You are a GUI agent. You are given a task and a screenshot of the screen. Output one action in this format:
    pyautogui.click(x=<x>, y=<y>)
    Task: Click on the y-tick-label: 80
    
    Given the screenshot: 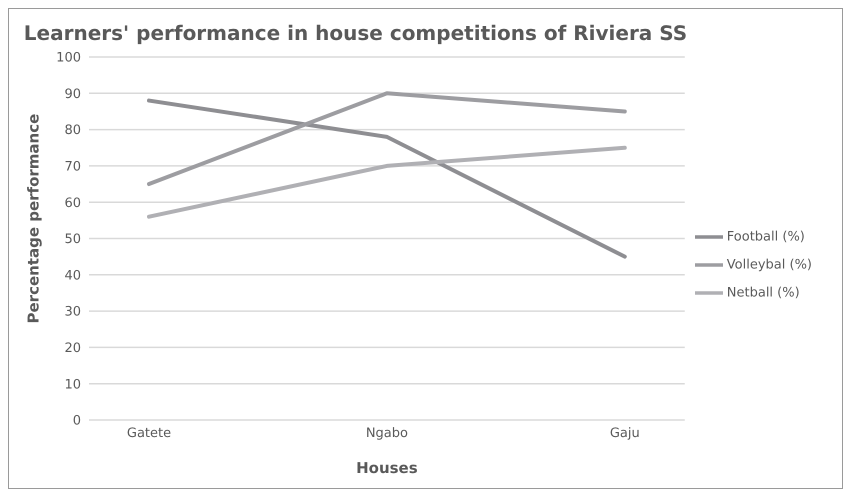 What is the action you would take?
    pyautogui.click(x=72, y=130)
    